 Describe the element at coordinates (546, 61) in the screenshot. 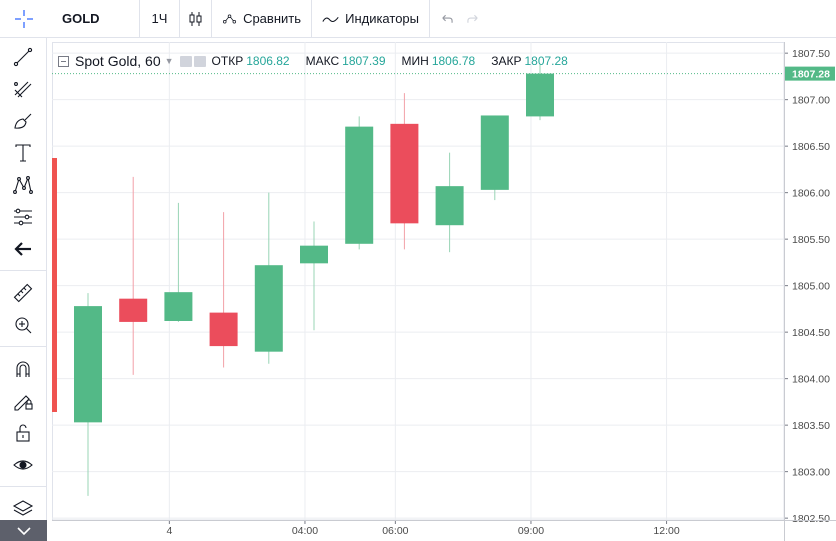

I see `close-value: 1807.28` at that location.